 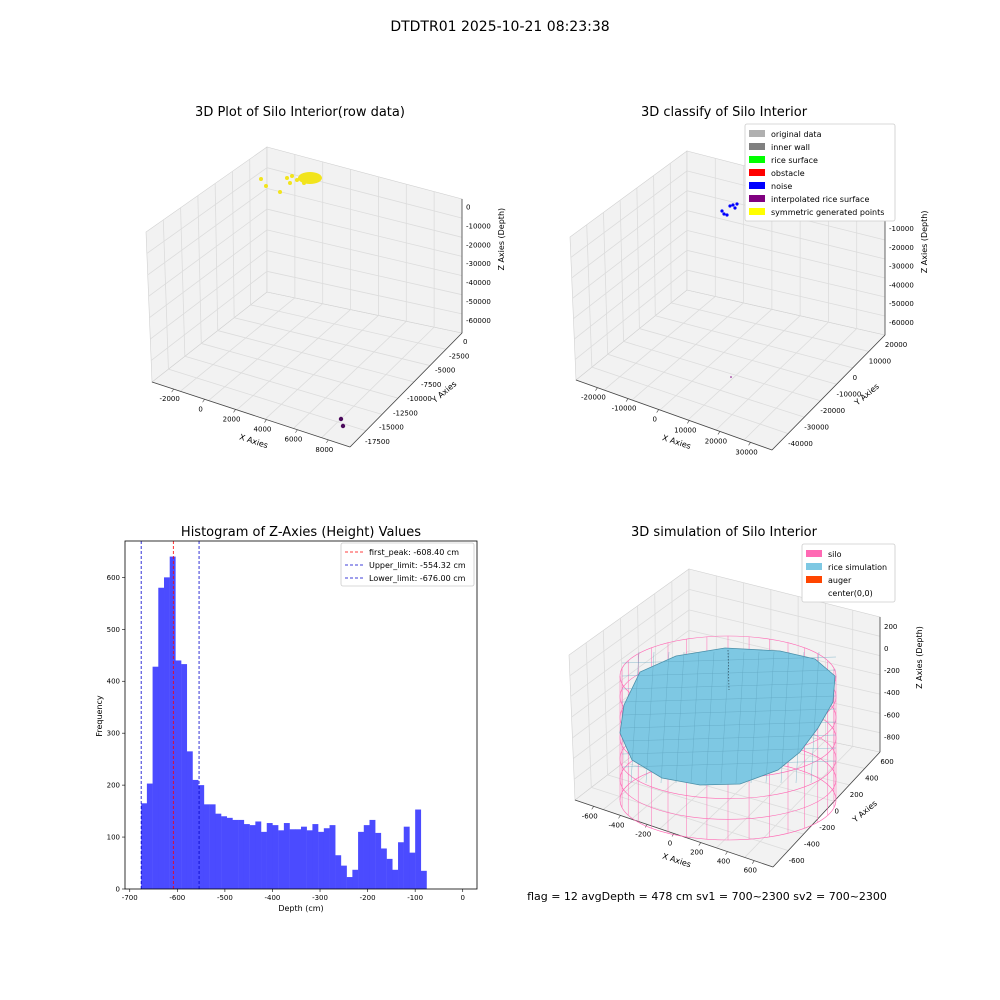 What do you see at coordinates (499, 27) in the screenshot?
I see `figure-title: DTDTR01 2025-10-21 08:23:38` at bounding box center [499, 27].